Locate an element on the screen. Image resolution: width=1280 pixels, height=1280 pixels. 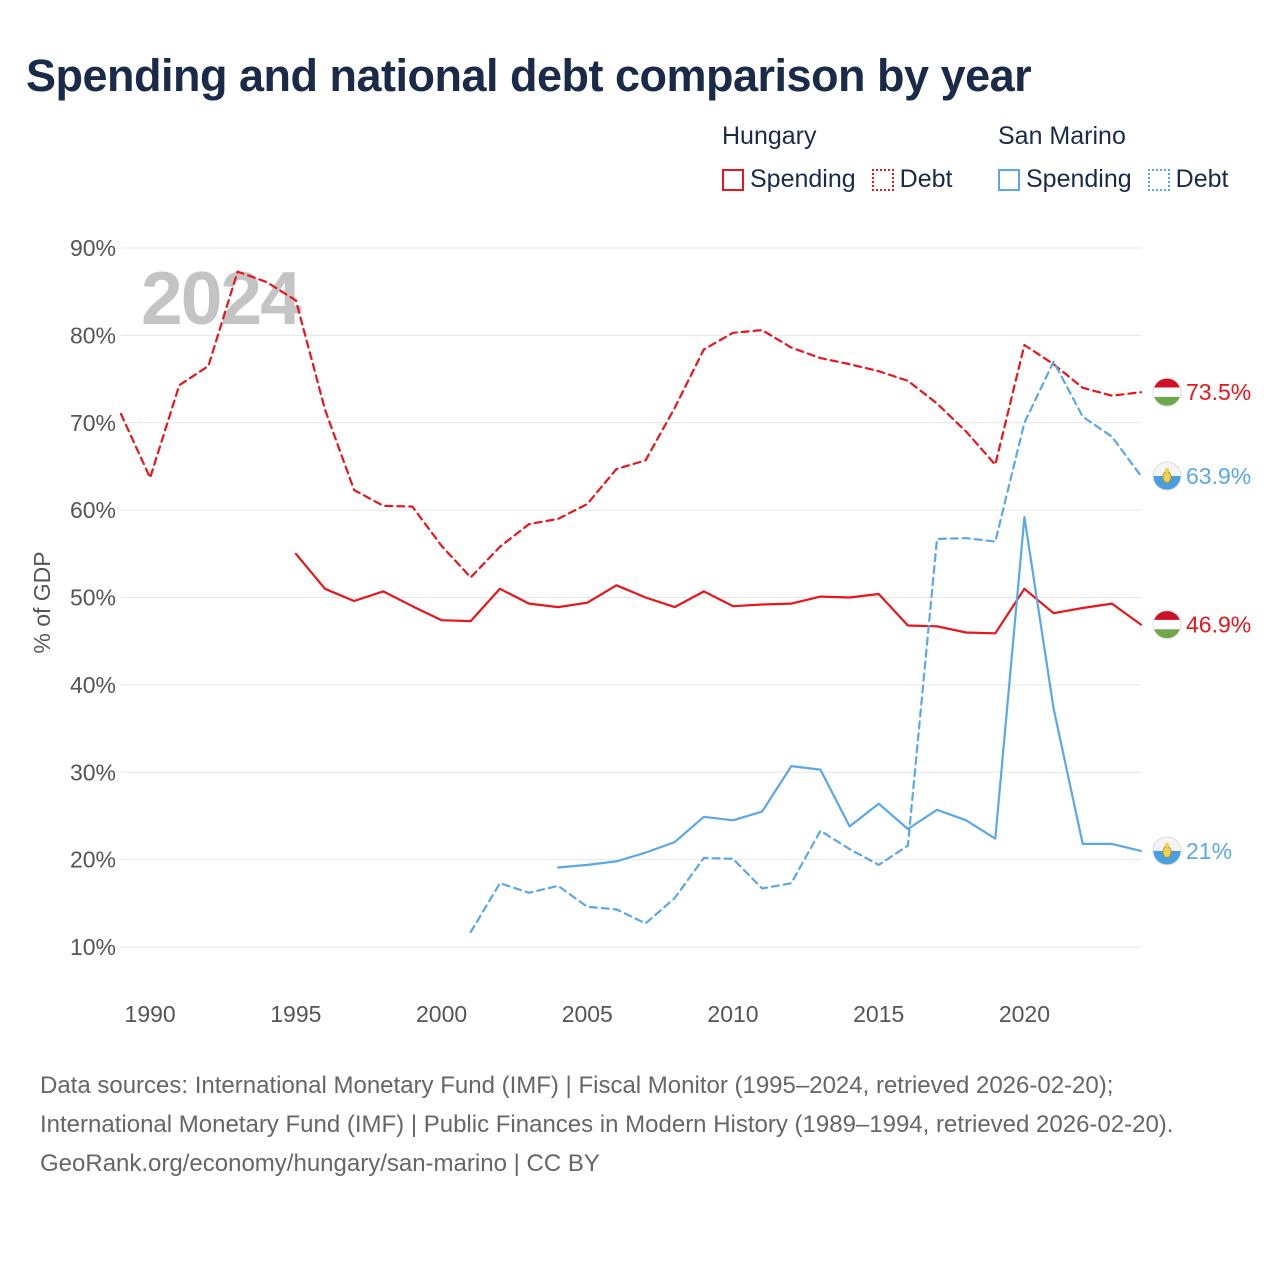
y-axis-label: % of GDP is located at coordinates (42, 602).